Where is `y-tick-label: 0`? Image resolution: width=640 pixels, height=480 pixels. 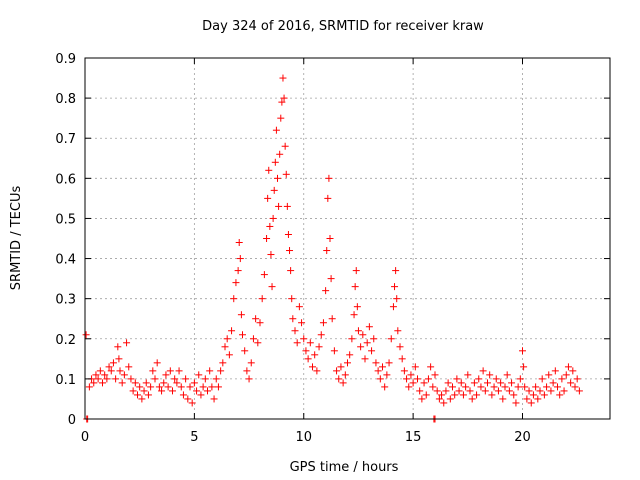
y-tick-label: 0 is located at coordinates (72, 420).